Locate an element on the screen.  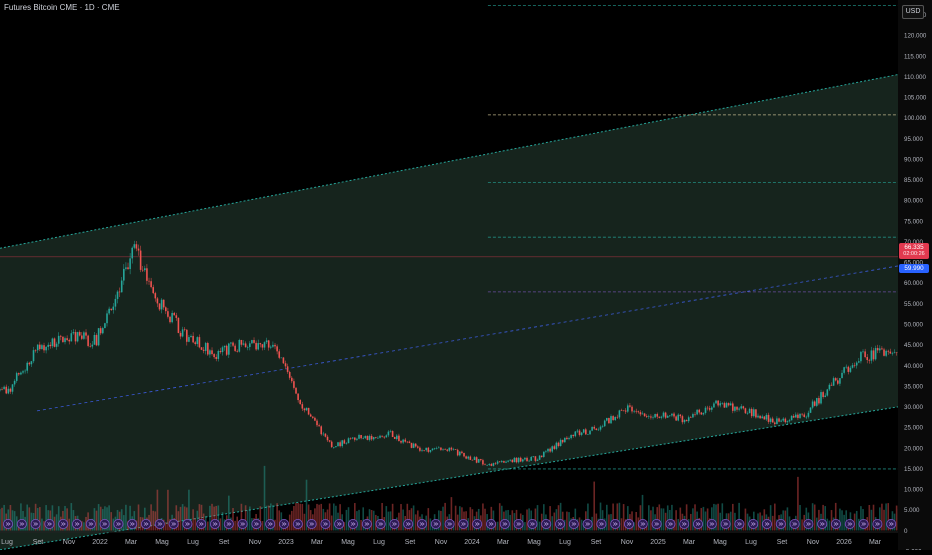
time-label: 2024 is located at coordinates (472, 542).